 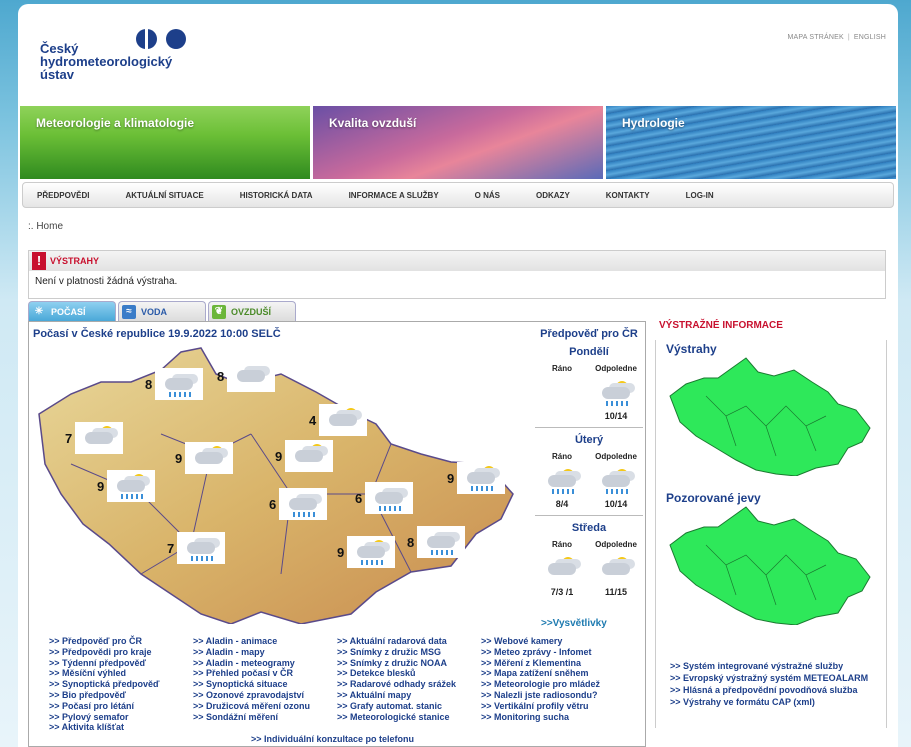 I want to click on link-item: >> Bio předpověď, so click(x=87, y=694).